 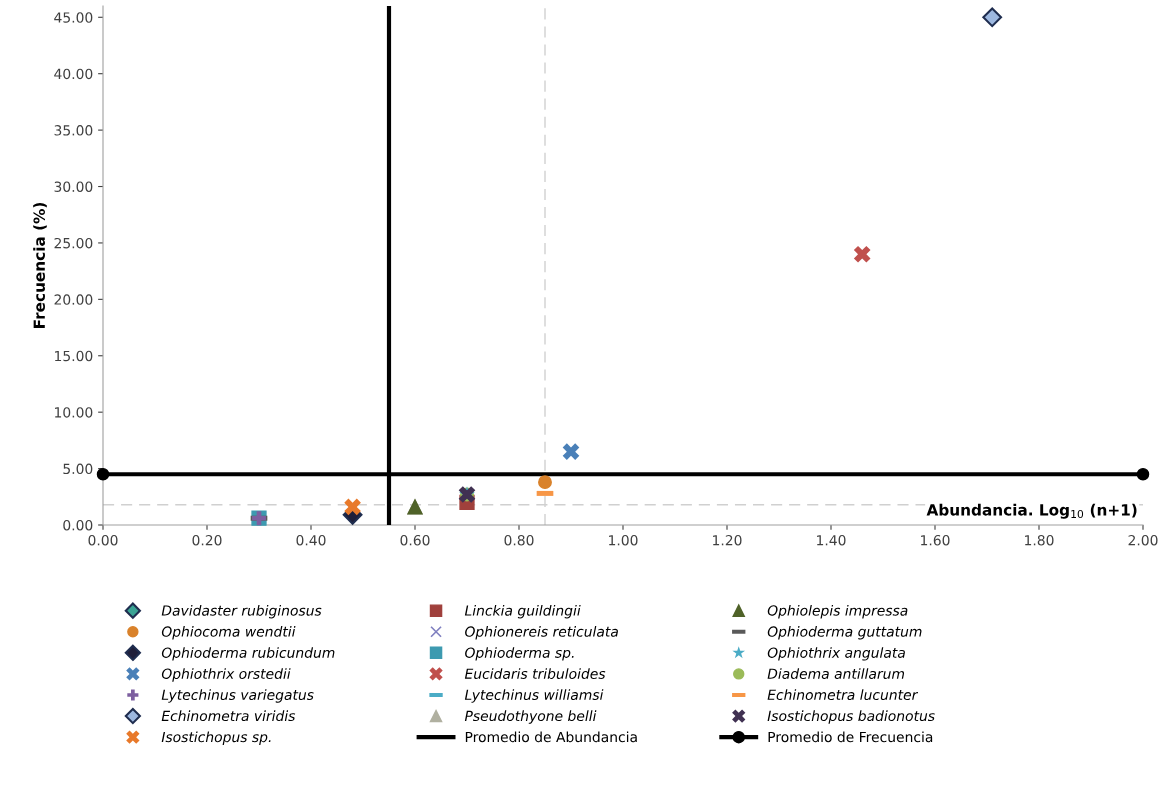 What do you see at coordinates (73, 299) in the screenshot?
I see `y-tick-label: 20.00` at bounding box center [73, 299].